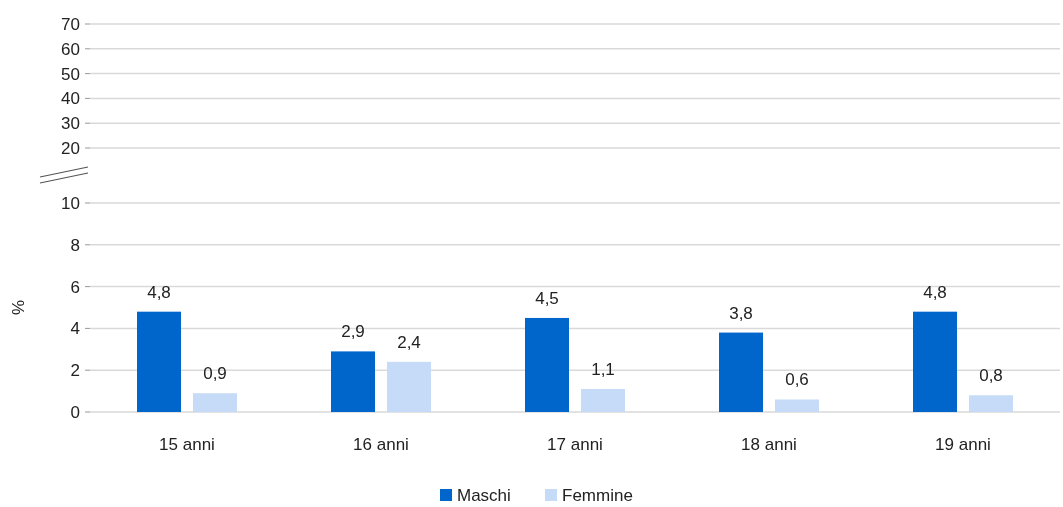 The image size is (1063, 507). I want to click on data-label: 2,9, so click(353, 332).